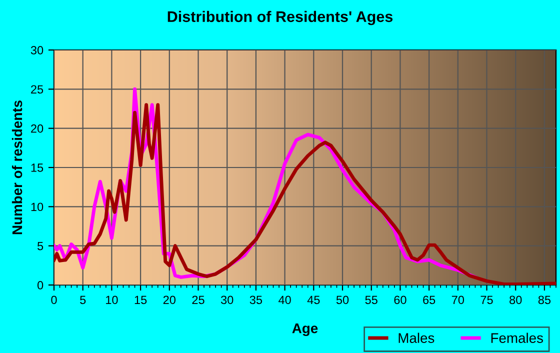 This screenshot has height=353, width=560. Describe the element at coordinates (37, 128) in the screenshot. I see `y-tick-label: 20` at that location.